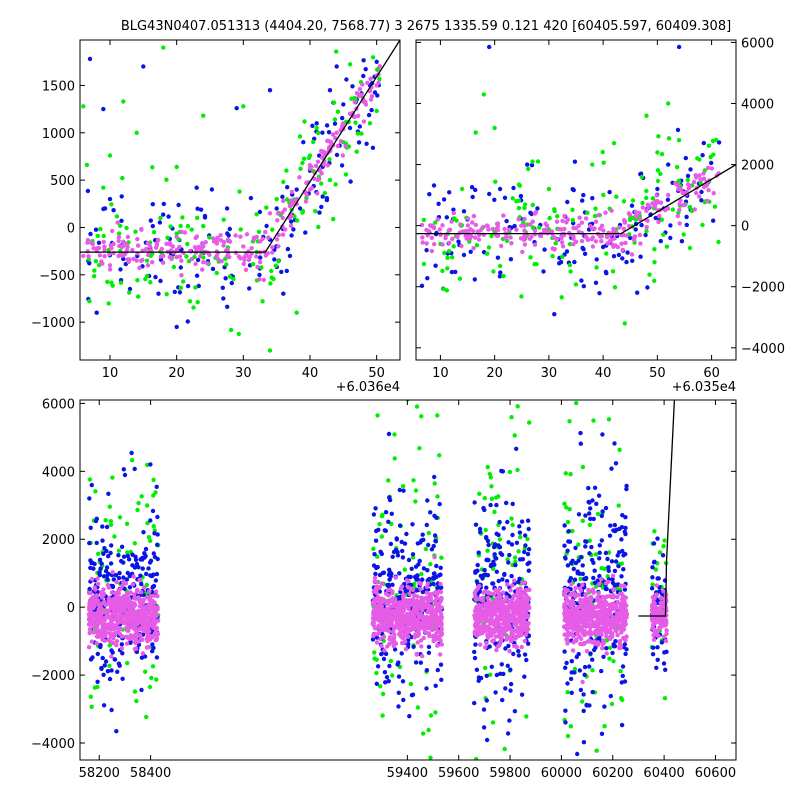 Image resolution: width=800 pixels, height=800 pixels. I want to click on y-tick-label: 4000, so click(757, 105).